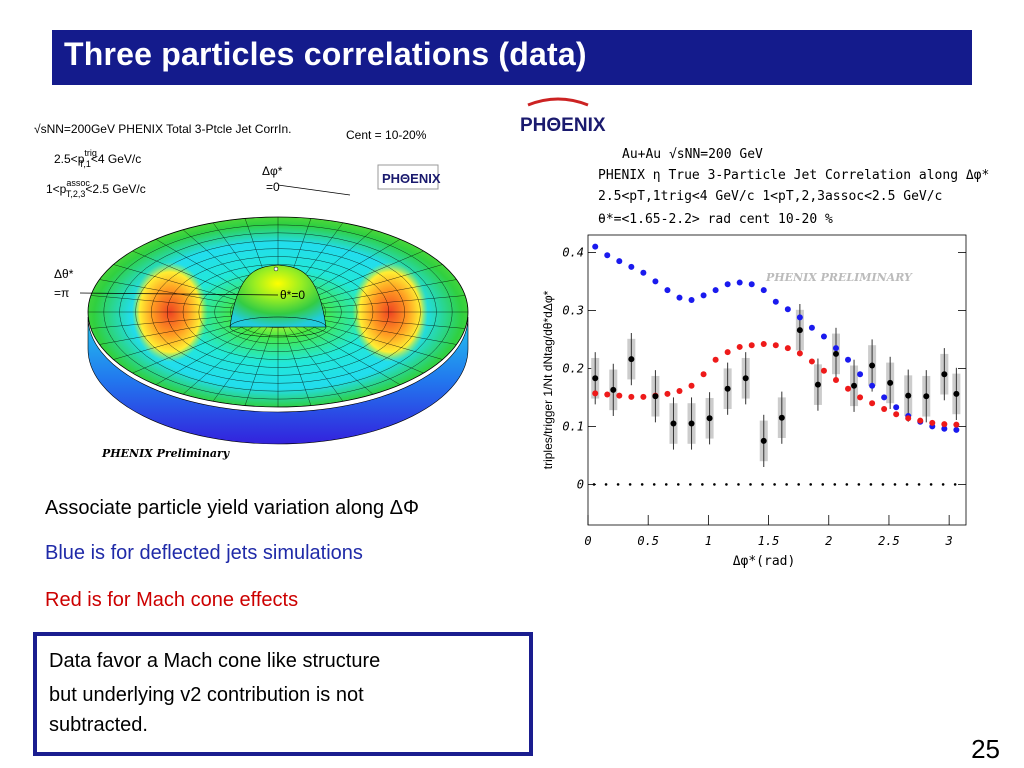 This screenshot has width=1024, height=768. What do you see at coordinates (61, 293) in the screenshot?
I see `dtheta-eq: =π` at bounding box center [61, 293].